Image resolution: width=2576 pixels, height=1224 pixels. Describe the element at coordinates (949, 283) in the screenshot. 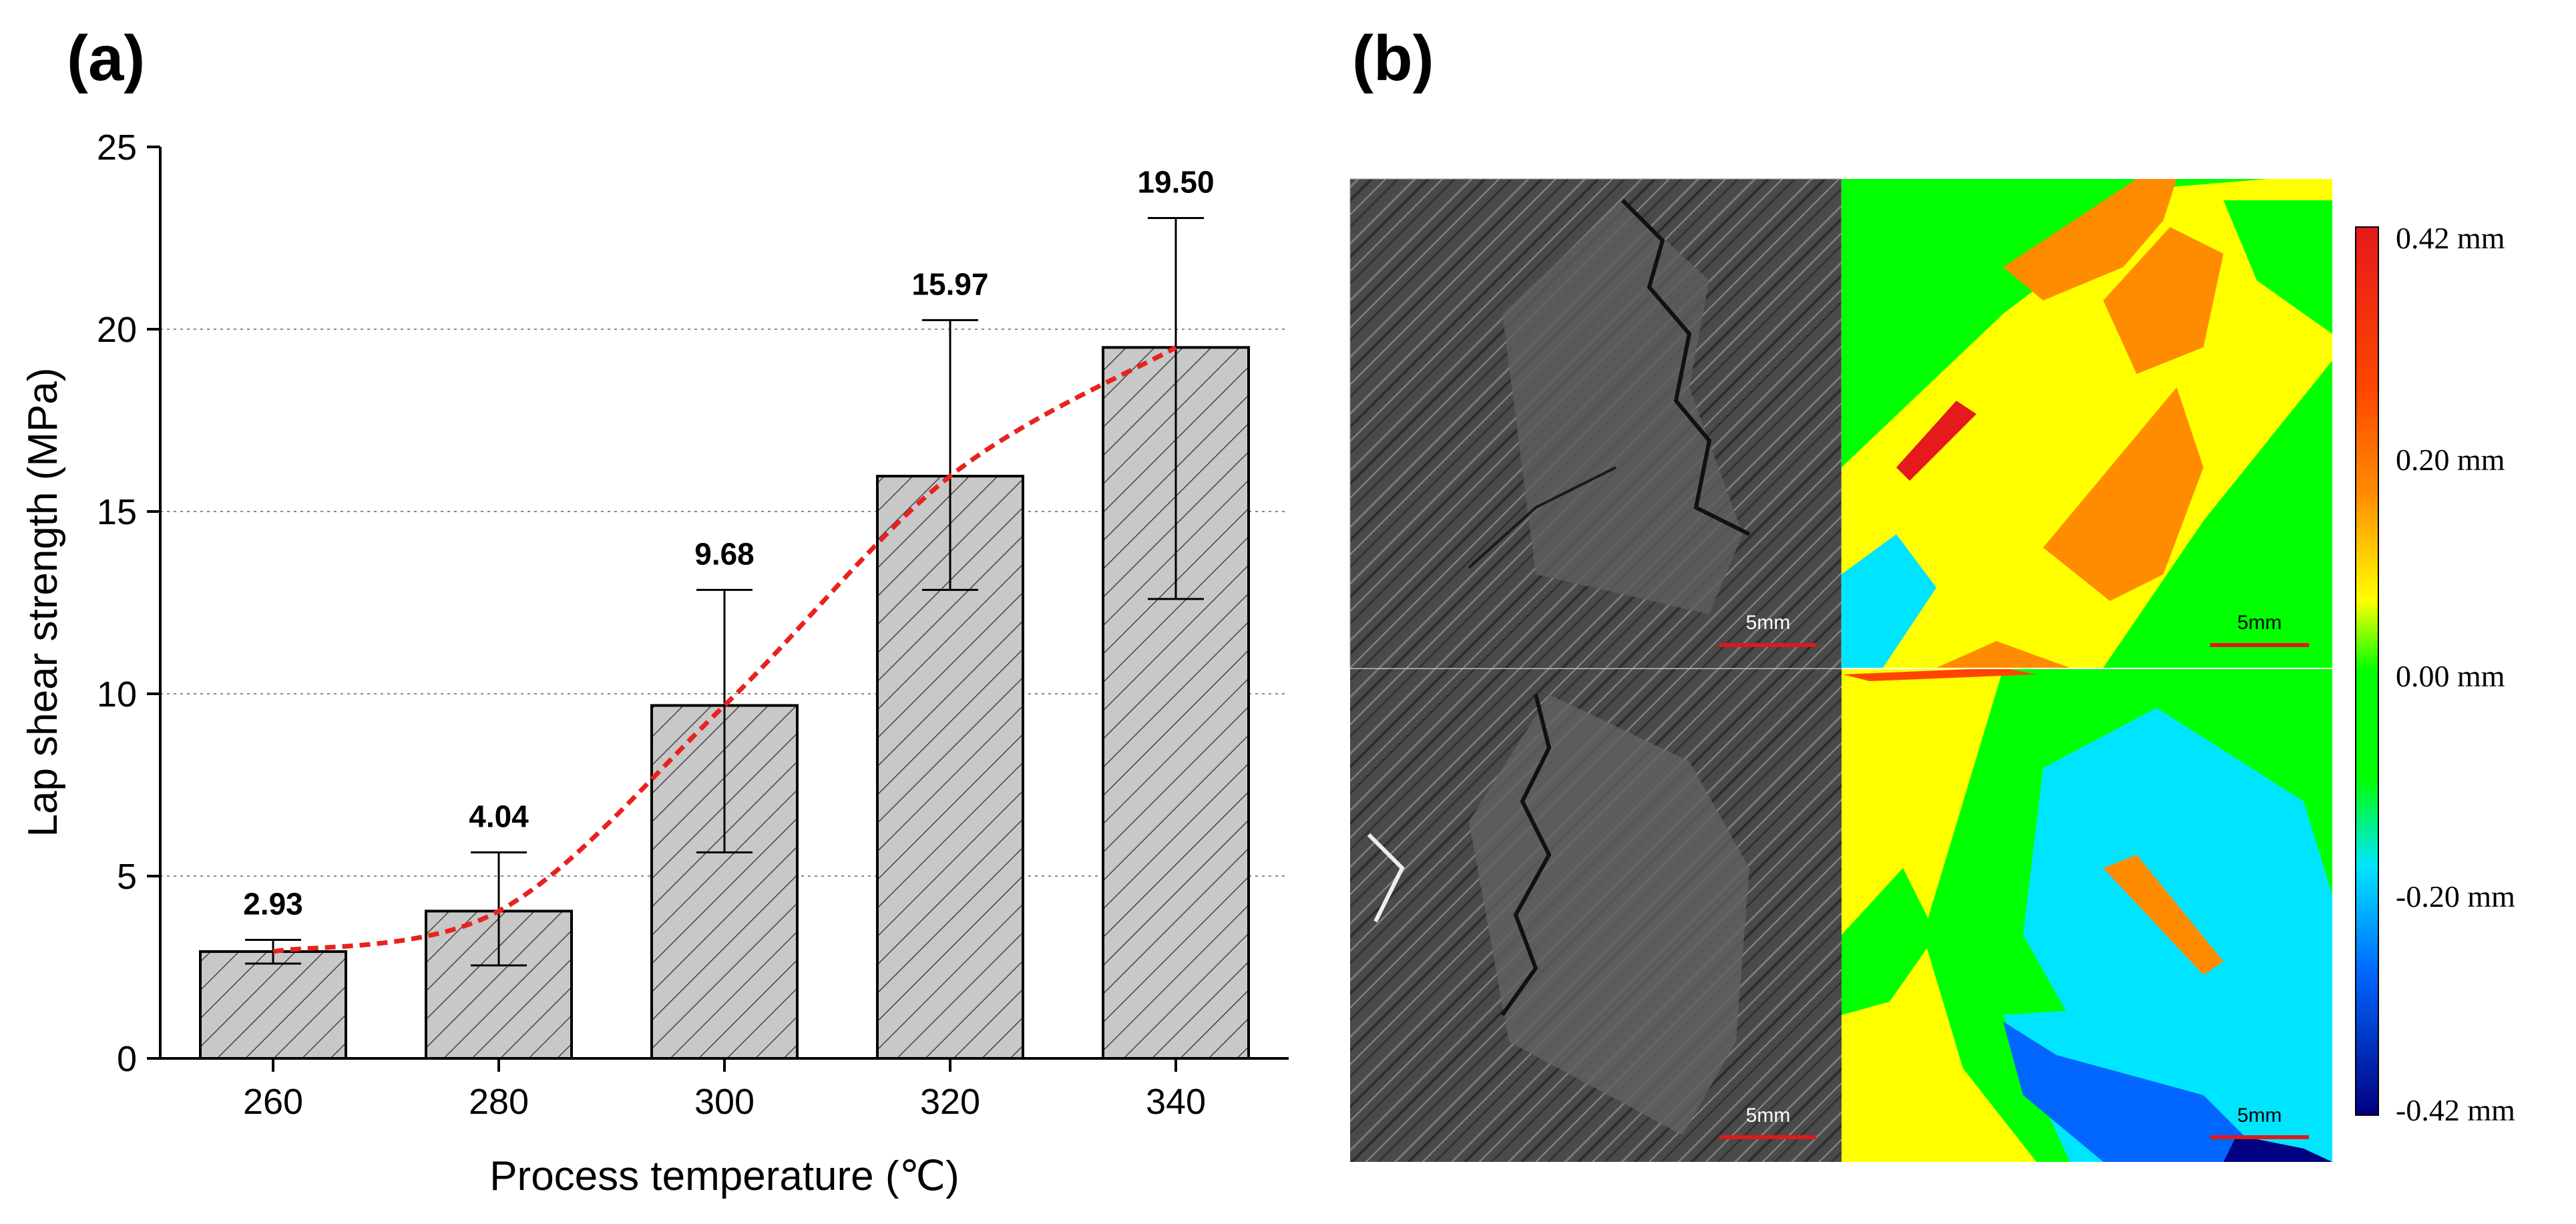

I see `data-label: 15.97` at that location.